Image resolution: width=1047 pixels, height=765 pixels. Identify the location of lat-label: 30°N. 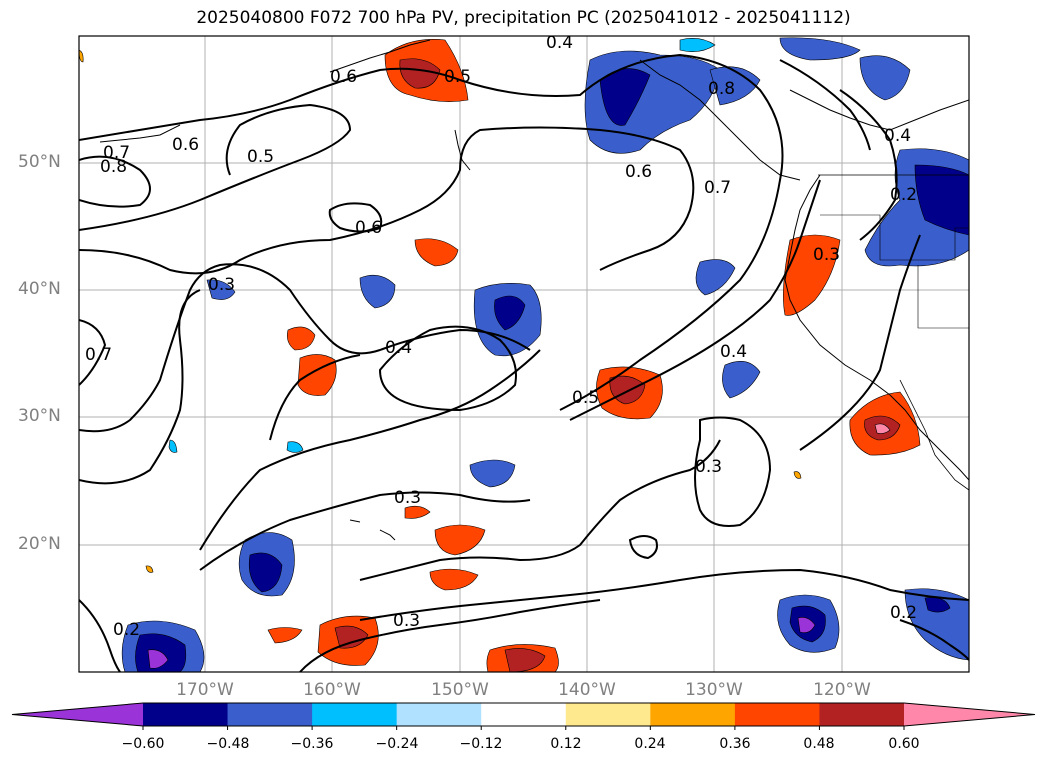
(39, 416).